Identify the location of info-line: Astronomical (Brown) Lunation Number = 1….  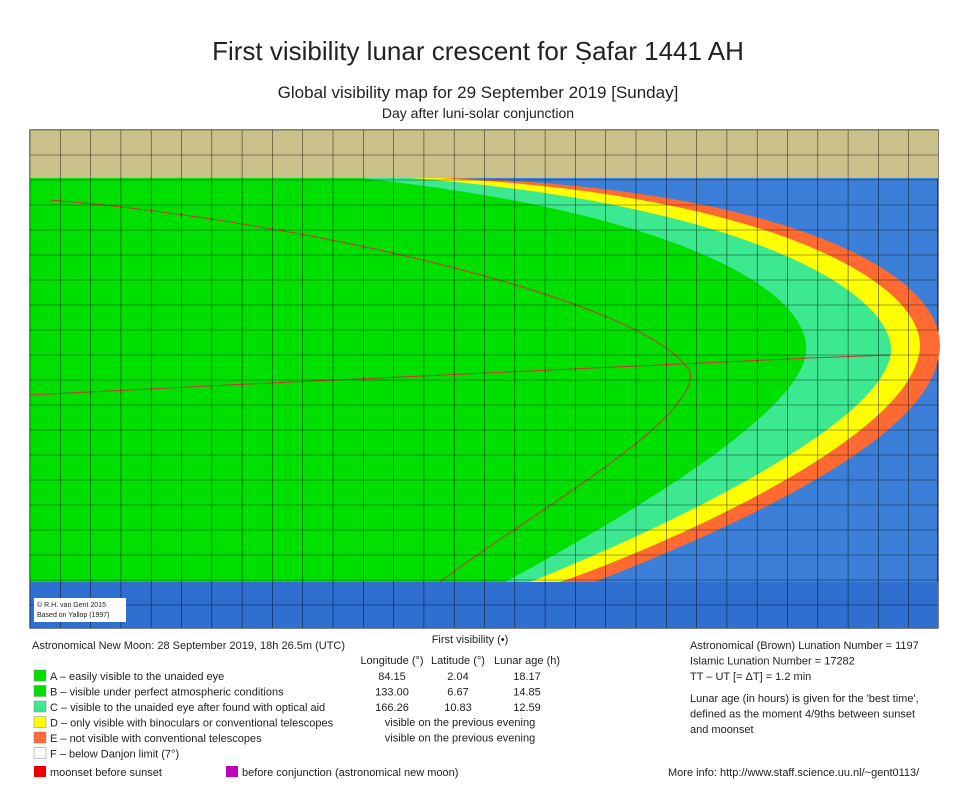
(804, 646).